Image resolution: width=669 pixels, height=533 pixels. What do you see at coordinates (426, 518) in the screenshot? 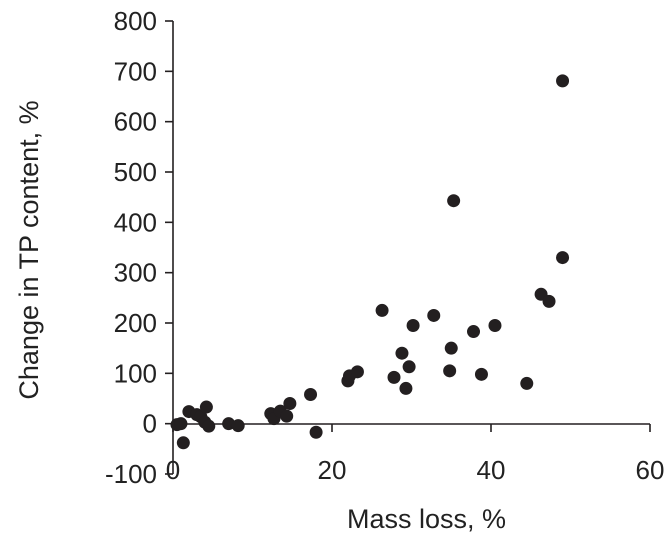
I see `x-axis-label: Mass loss, %` at bounding box center [426, 518].